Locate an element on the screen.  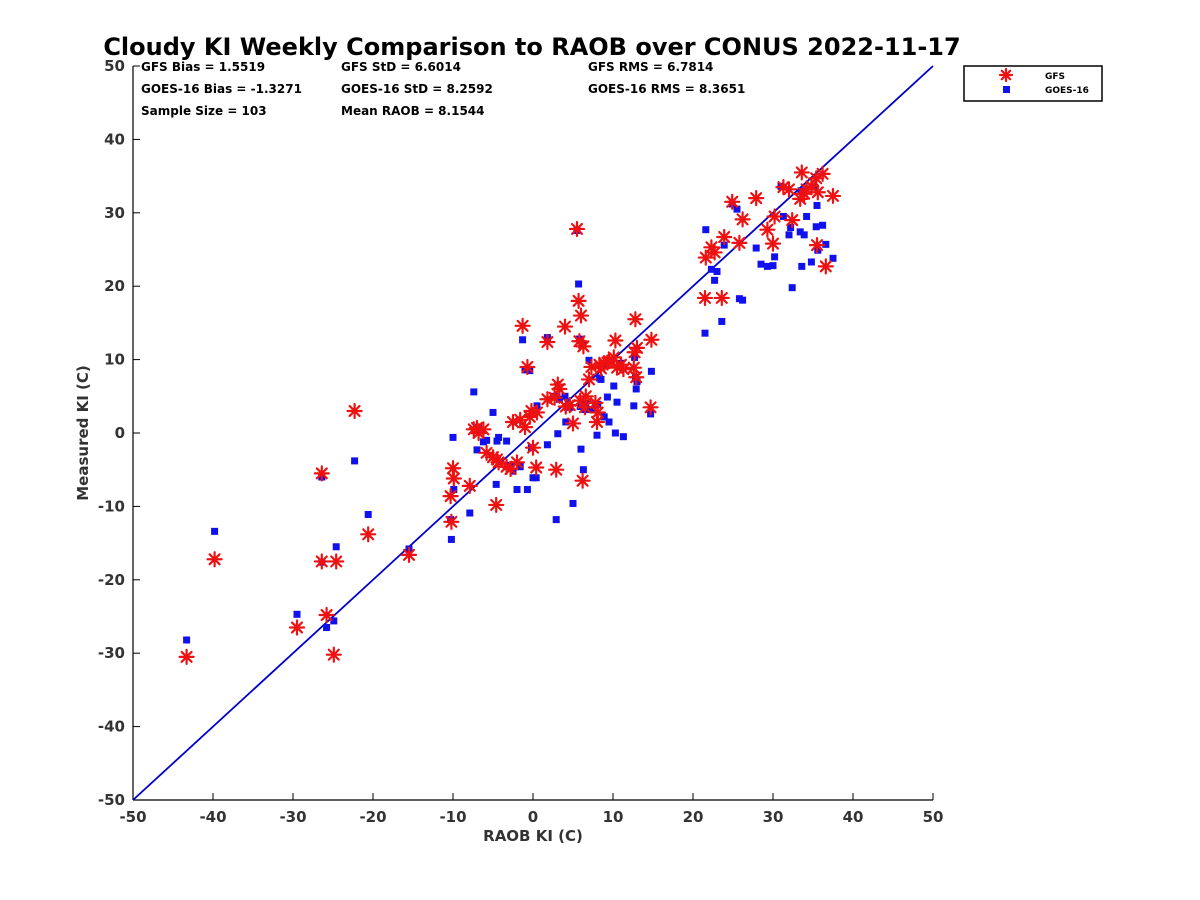
y-axis-label: Measured KI (C) is located at coordinates (83, 433).